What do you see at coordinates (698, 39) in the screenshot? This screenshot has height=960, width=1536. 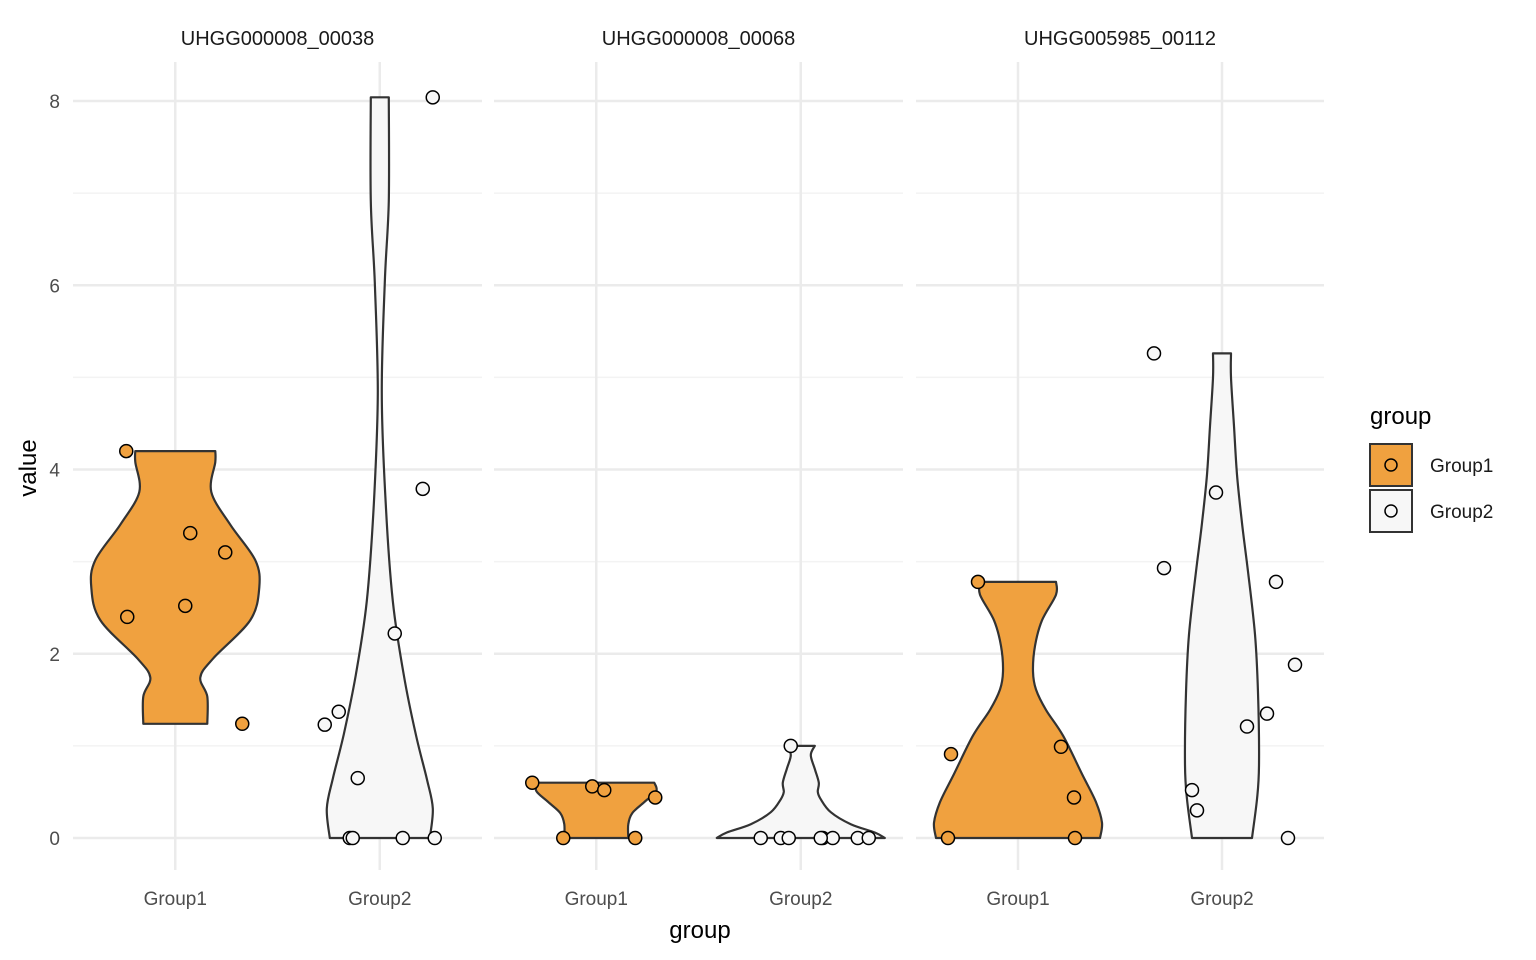 I see `panel-title: UHGG000008_00068` at bounding box center [698, 39].